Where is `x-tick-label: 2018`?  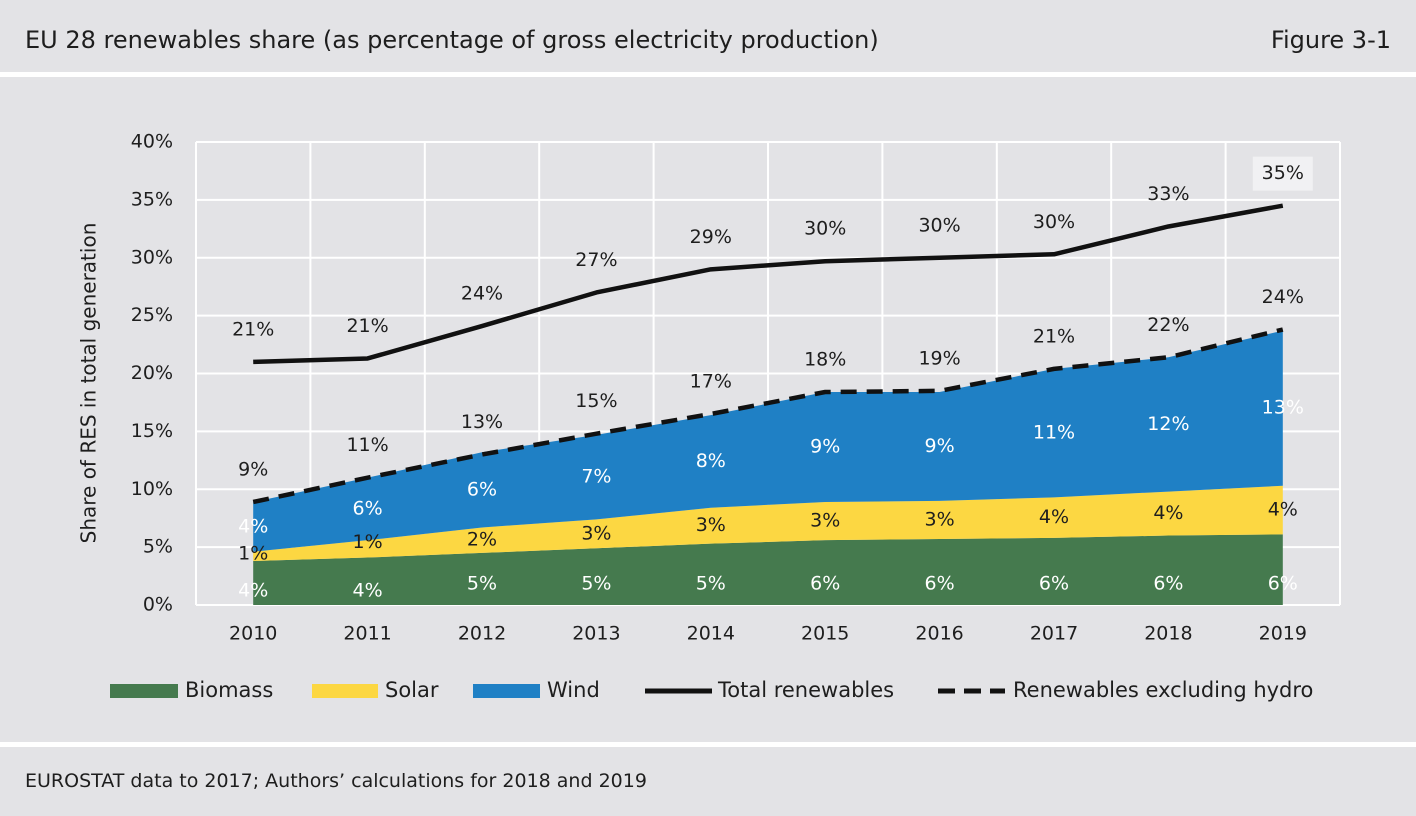 x-tick-label: 2018 is located at coordinates (1168, 634).